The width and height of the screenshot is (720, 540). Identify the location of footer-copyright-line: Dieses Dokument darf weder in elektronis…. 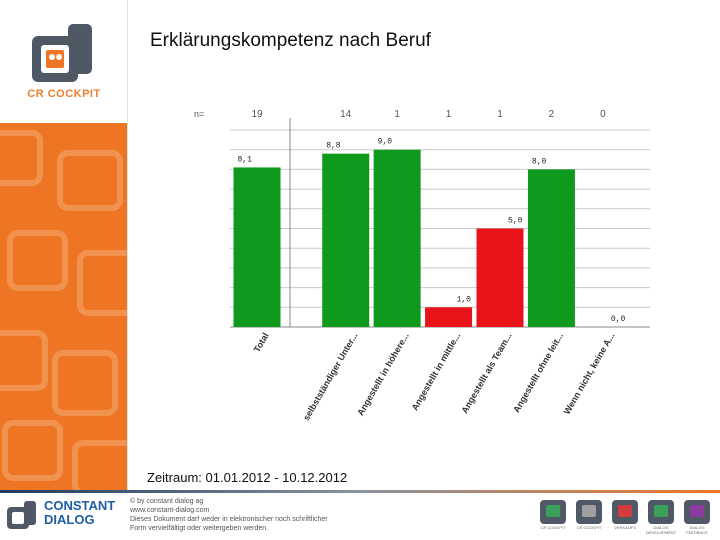
(229, 519).